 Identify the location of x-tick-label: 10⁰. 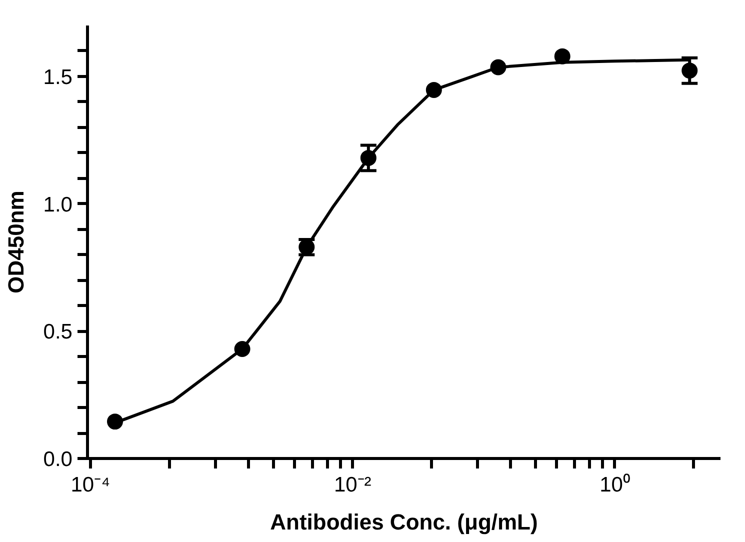
(615, 485).